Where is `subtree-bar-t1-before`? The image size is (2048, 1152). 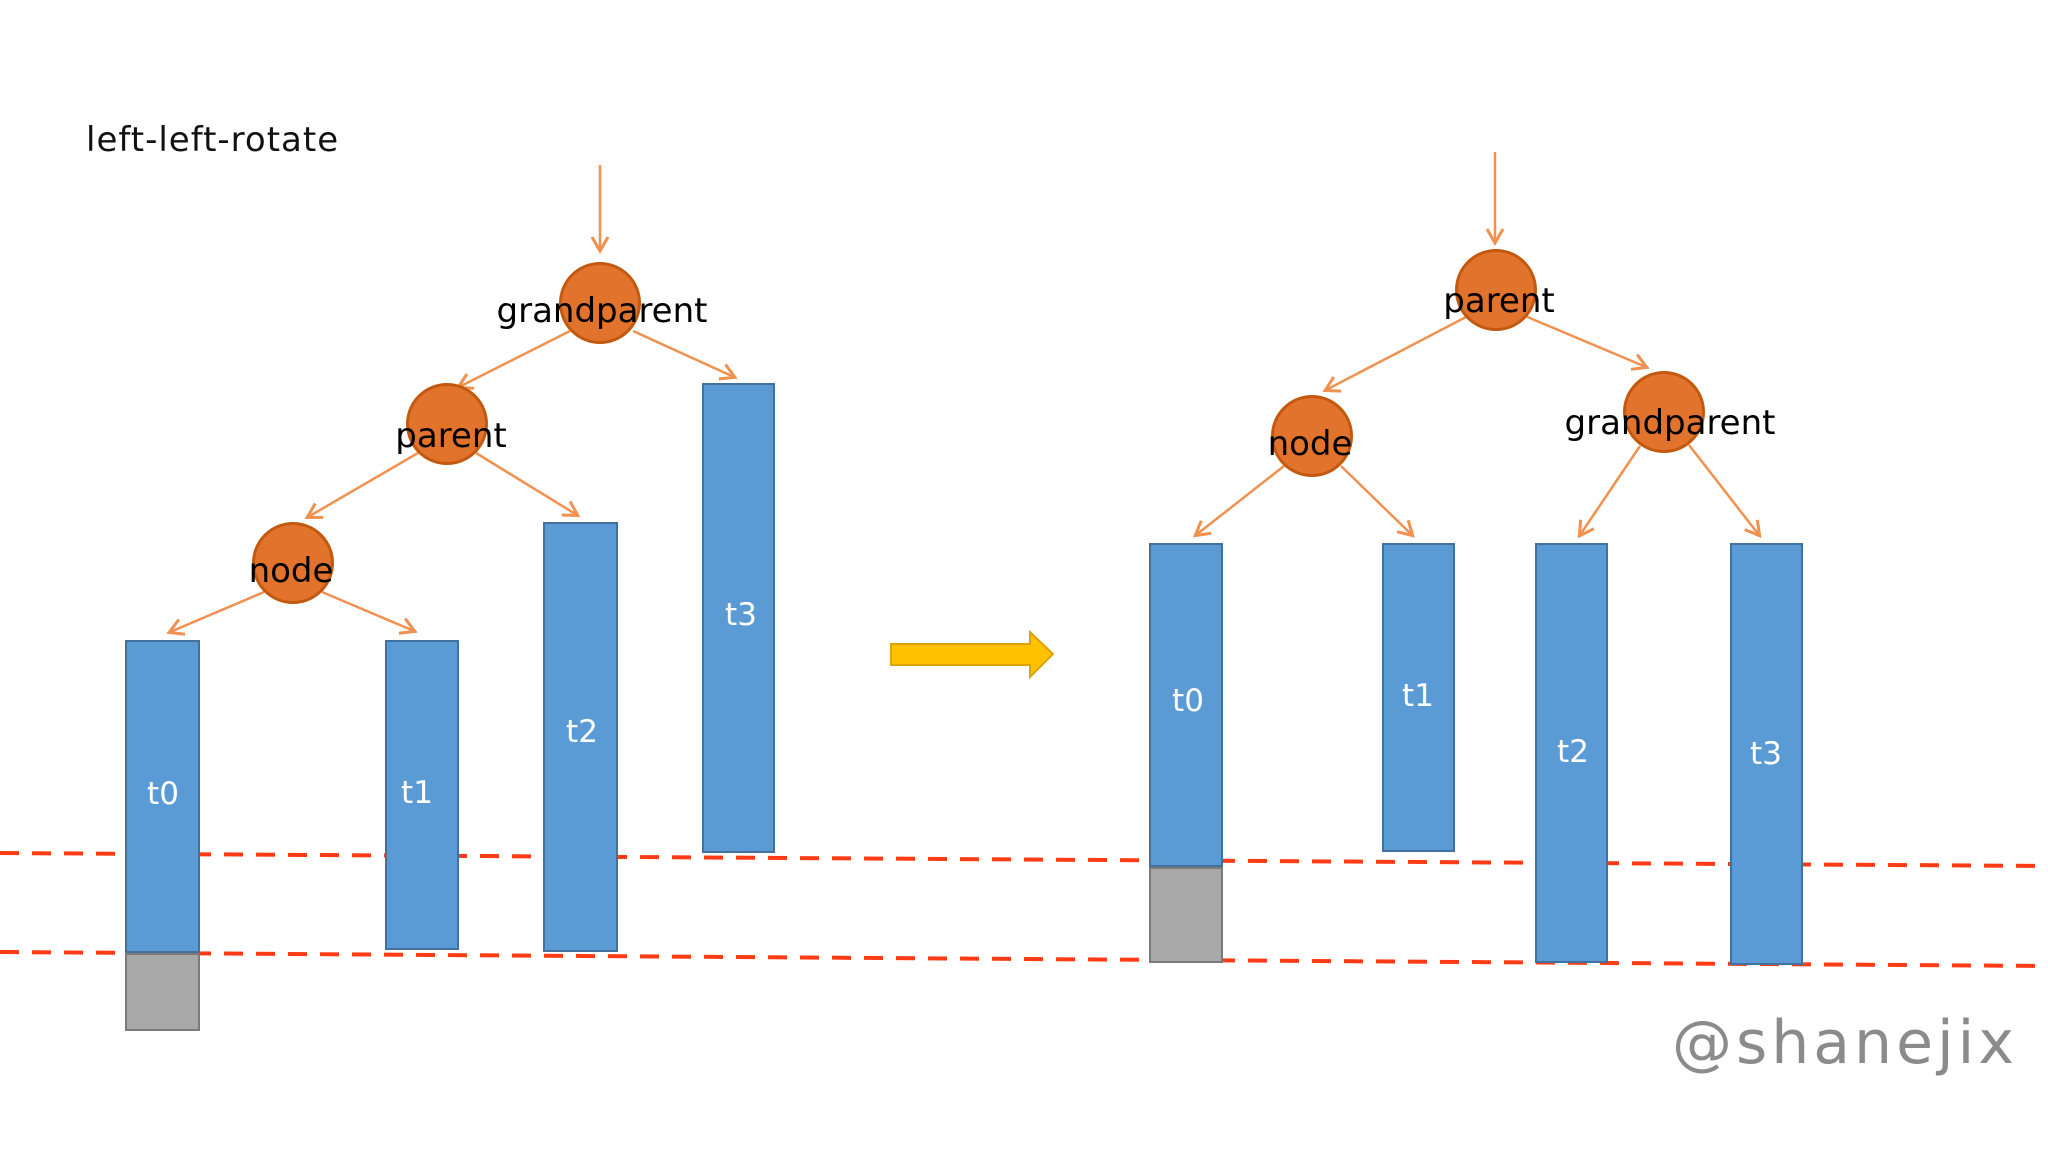 subtree-bar-t1-before is located at coordinates (422, 795).